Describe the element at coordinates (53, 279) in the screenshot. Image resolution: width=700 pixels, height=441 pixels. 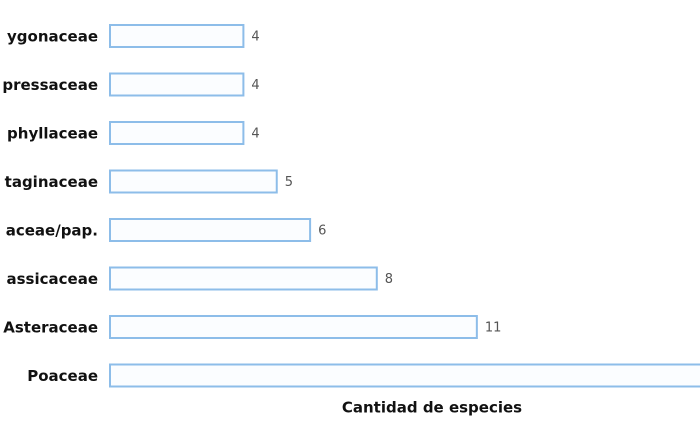
I see `category-label: assicaceae` at that location.